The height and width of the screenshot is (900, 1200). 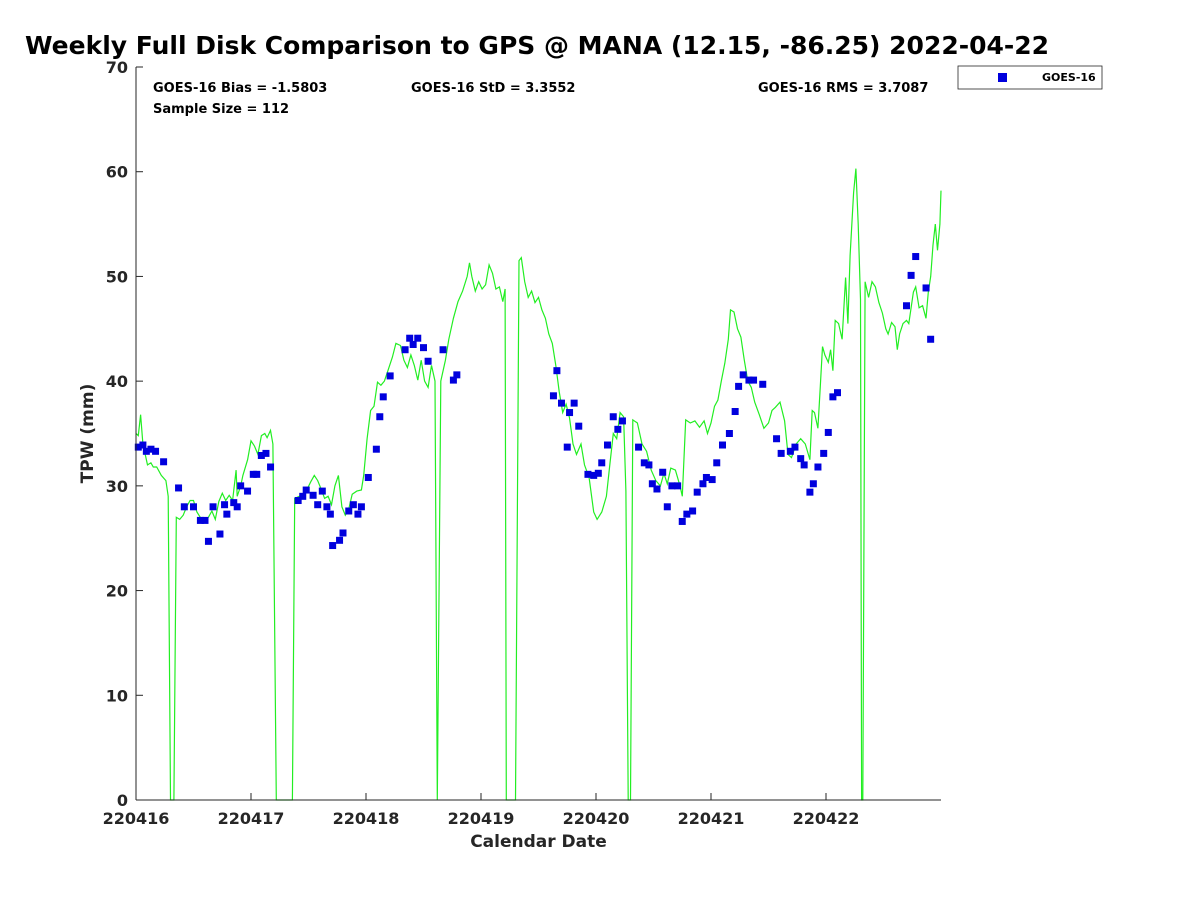 I want to click on x-axis-label: Calendar Date, so click(x=538, y=842).